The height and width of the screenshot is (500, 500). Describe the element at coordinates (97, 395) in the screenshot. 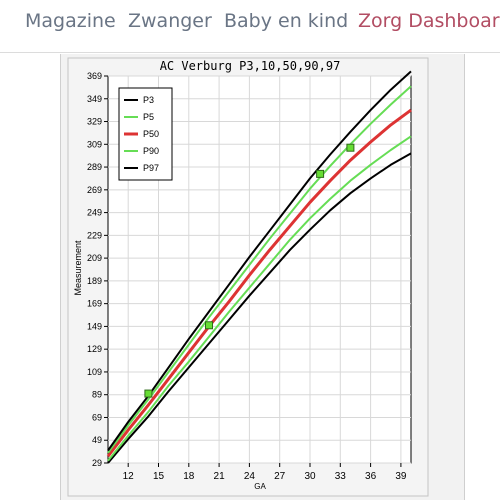

I see `y-tick-label: 89` at that location.